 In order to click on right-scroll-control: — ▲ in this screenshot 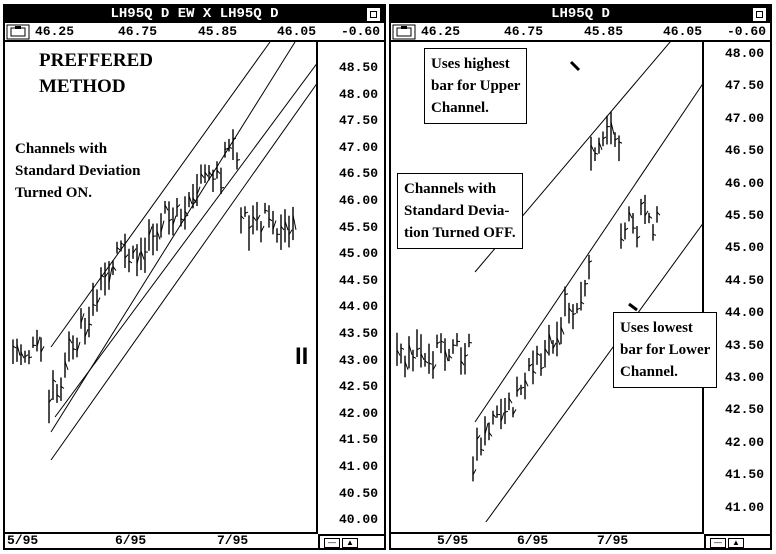, I will do `click(737, 541)`.